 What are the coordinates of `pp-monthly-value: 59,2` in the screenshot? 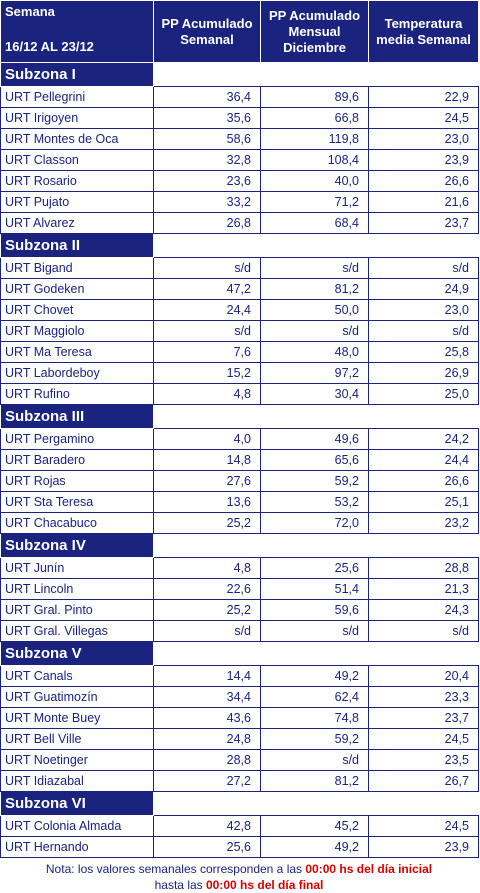 It's located at (314, 481).